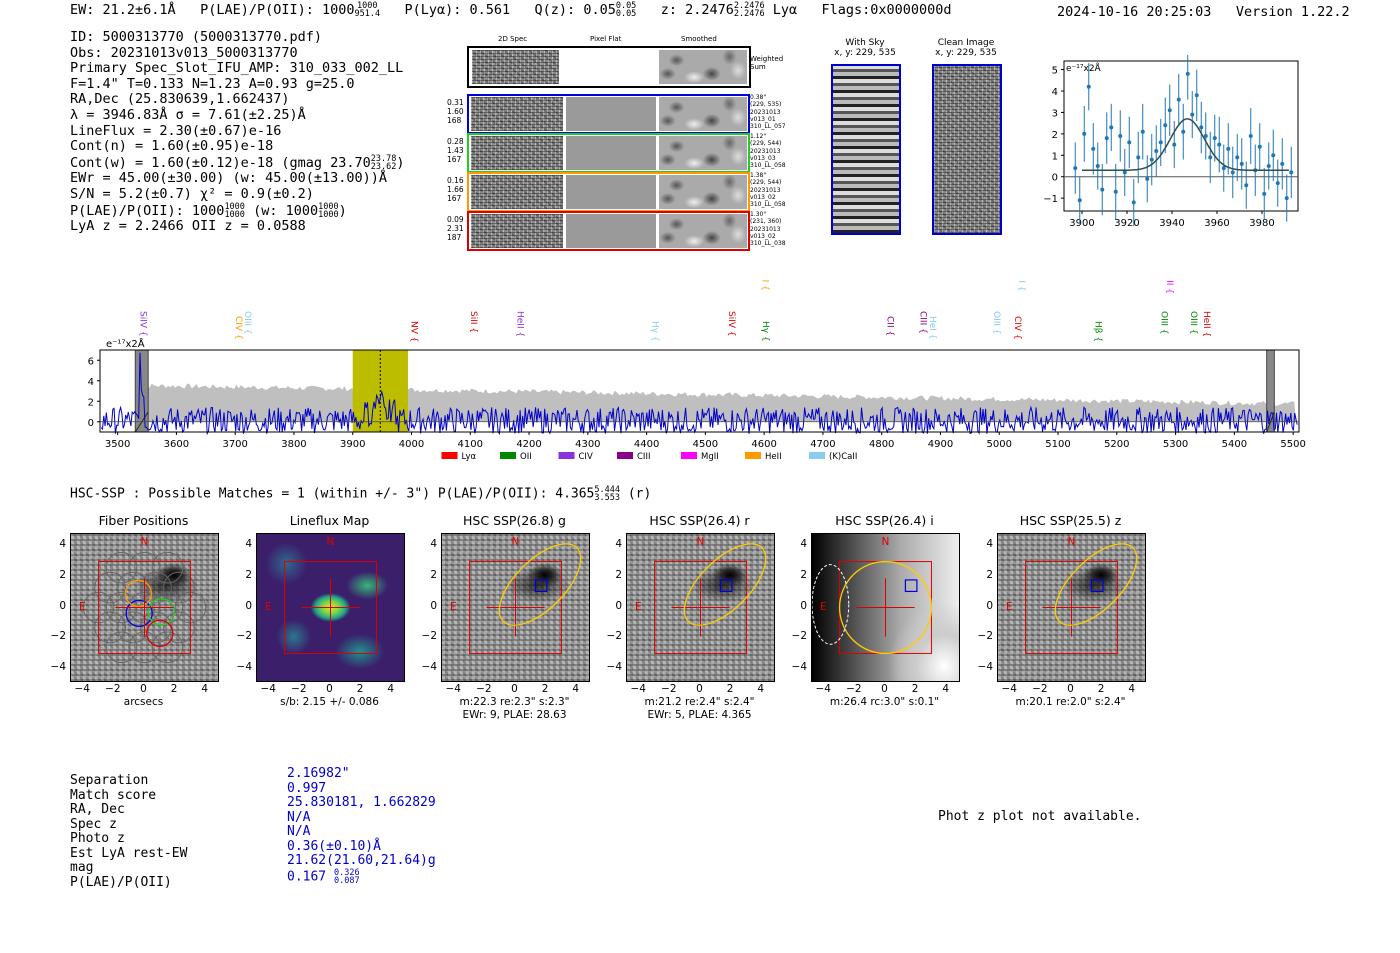 The width and height of the screenshot is (1400, 953). Describe the element at coordinates (212, 83) in the screenshot. I see `info-params: F=1.4" T=0.133 N=1.23 A=0.93 g=25.0` at that location.